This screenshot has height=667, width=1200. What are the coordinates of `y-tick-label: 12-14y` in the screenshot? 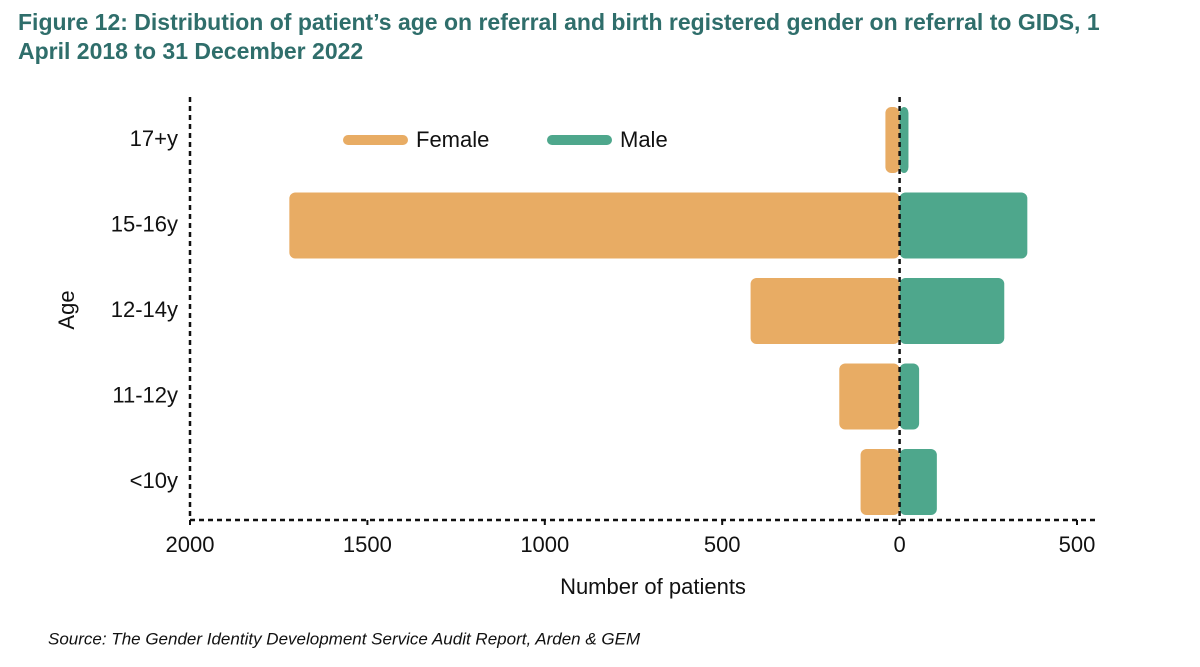 It's located at (144, 309).